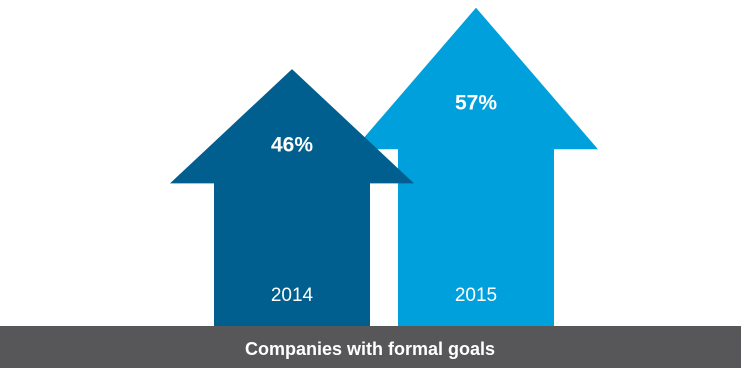 The width and height of the screenshot is (741, 373). Describe the element at coordinates (476, 103) in the screenshot. I see `value-label-2015: 57%` at that location.